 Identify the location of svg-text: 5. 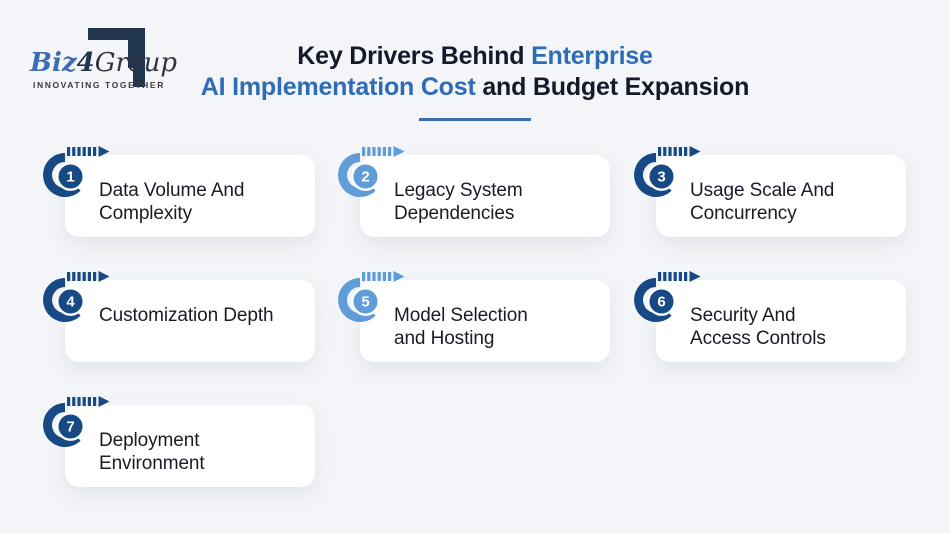
(365, 302).